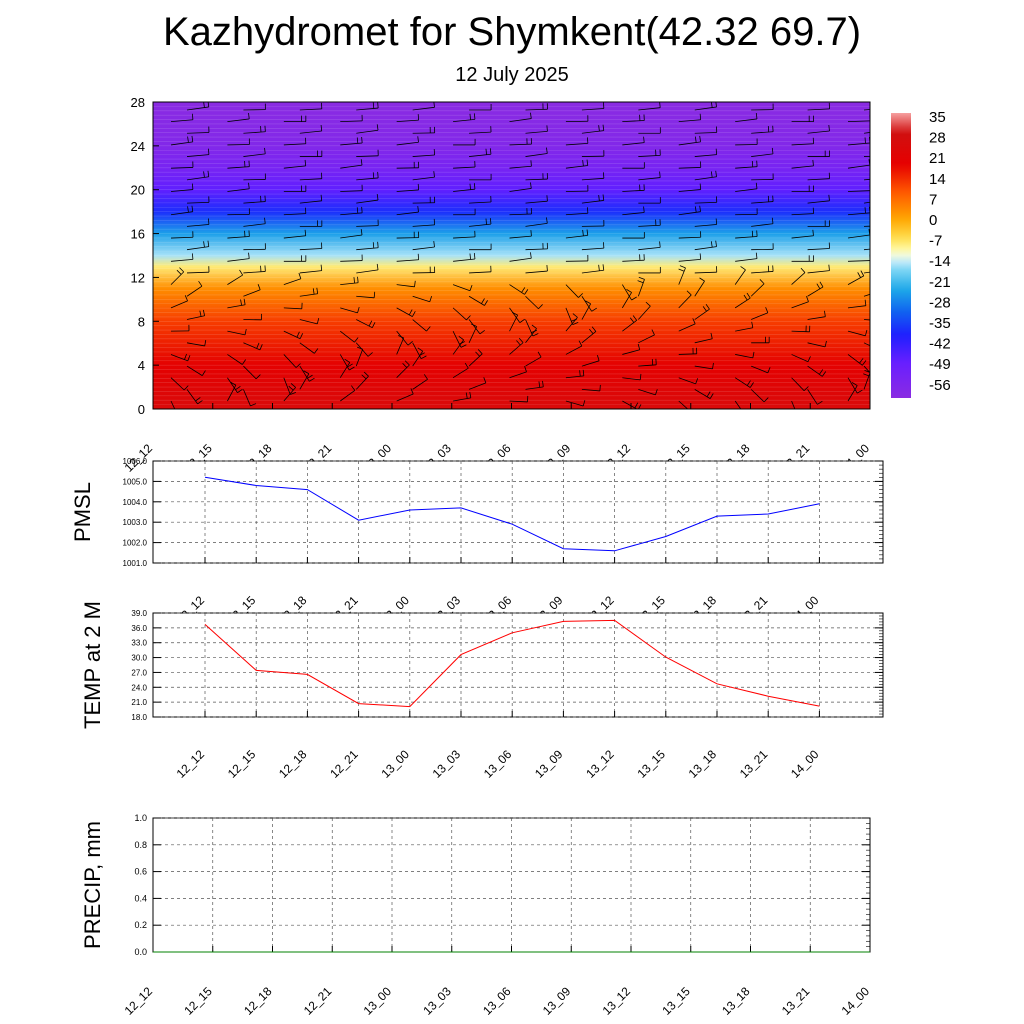 The height and width of the screenshot is (1024, 1024). Describe the element at coordinates (856, 1001) in the screenshot. I see `x-tick-label: 14_00` at that location.